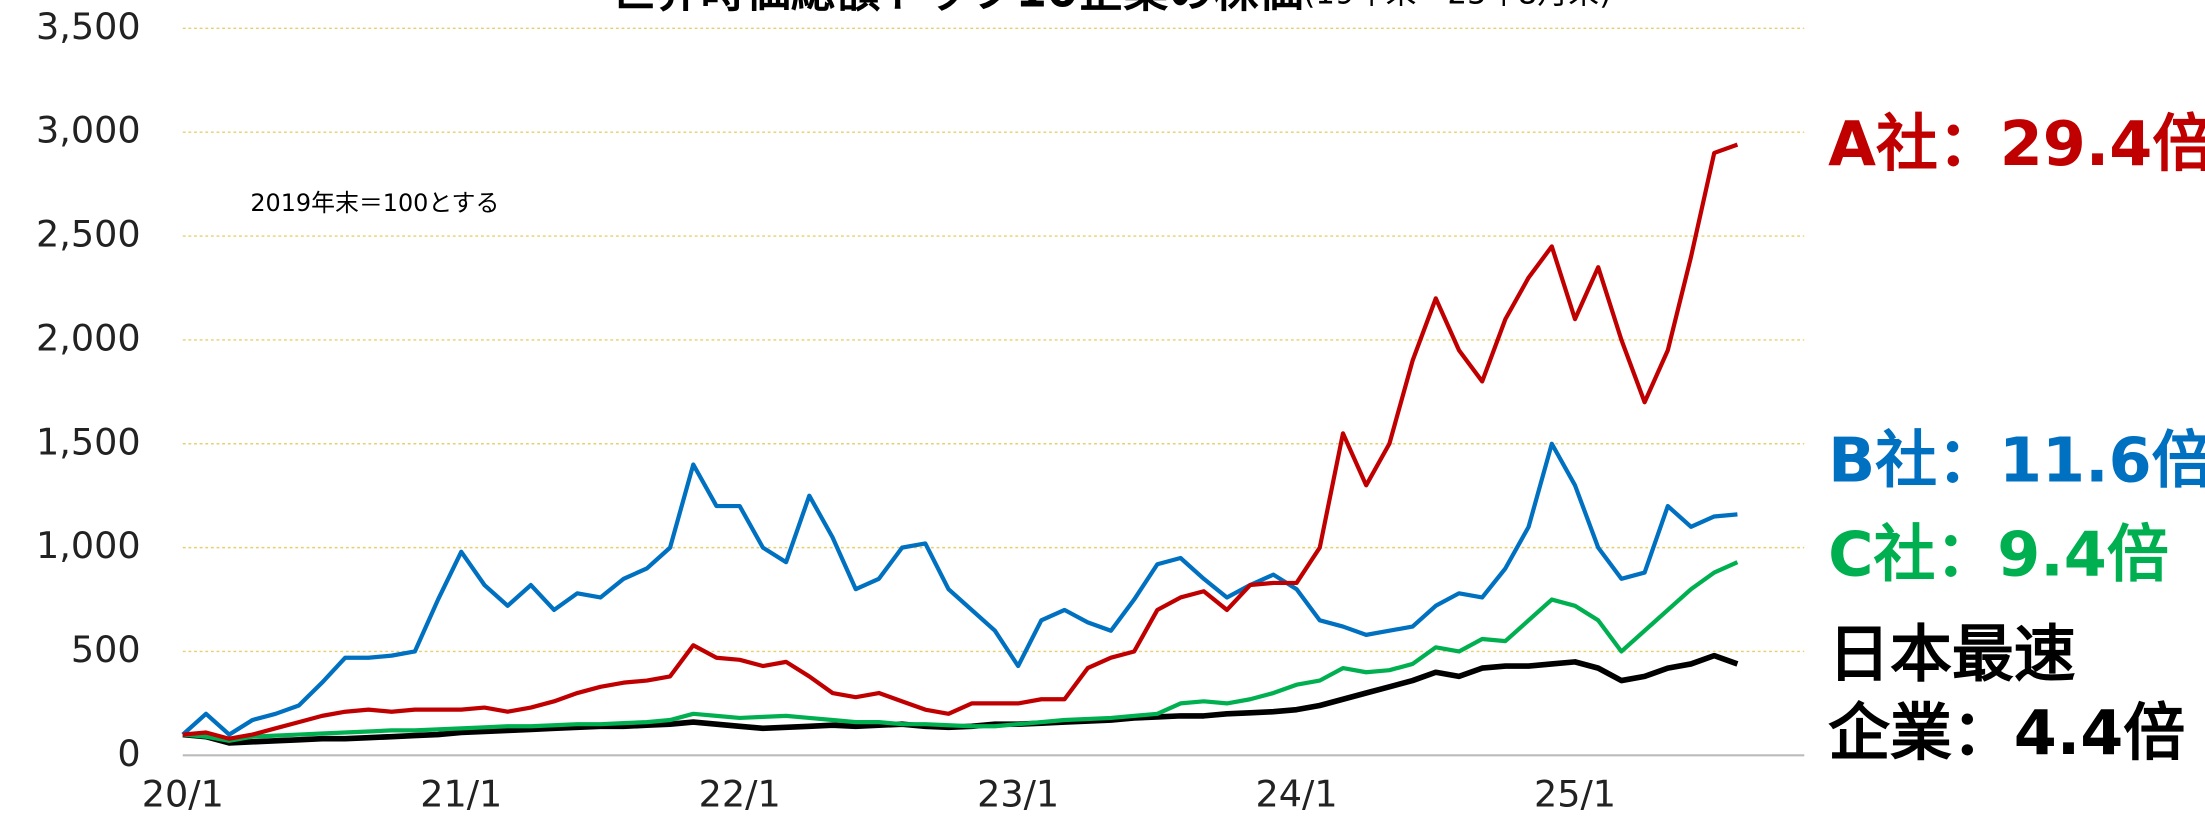 The width and height of the screenshot is (2205, 816). What do you see at coordinates (2006, 733) in the screenshot?
I see `series-label-line: 企業：4.4倍` at bounding box center [2006, 733].